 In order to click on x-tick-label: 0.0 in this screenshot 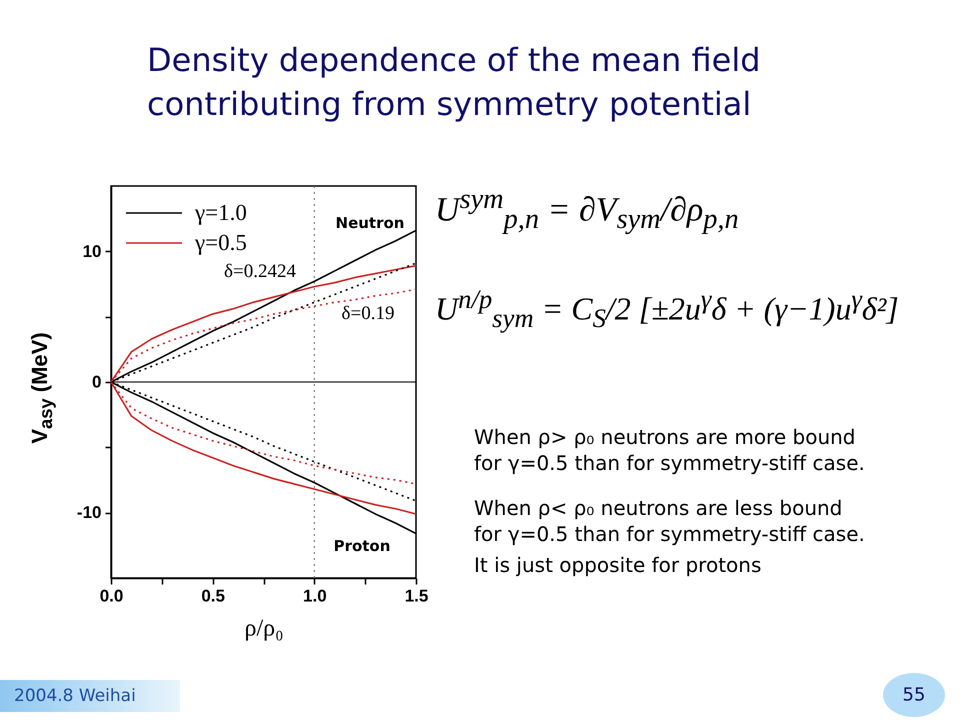, I will do `click(112, 596)`.